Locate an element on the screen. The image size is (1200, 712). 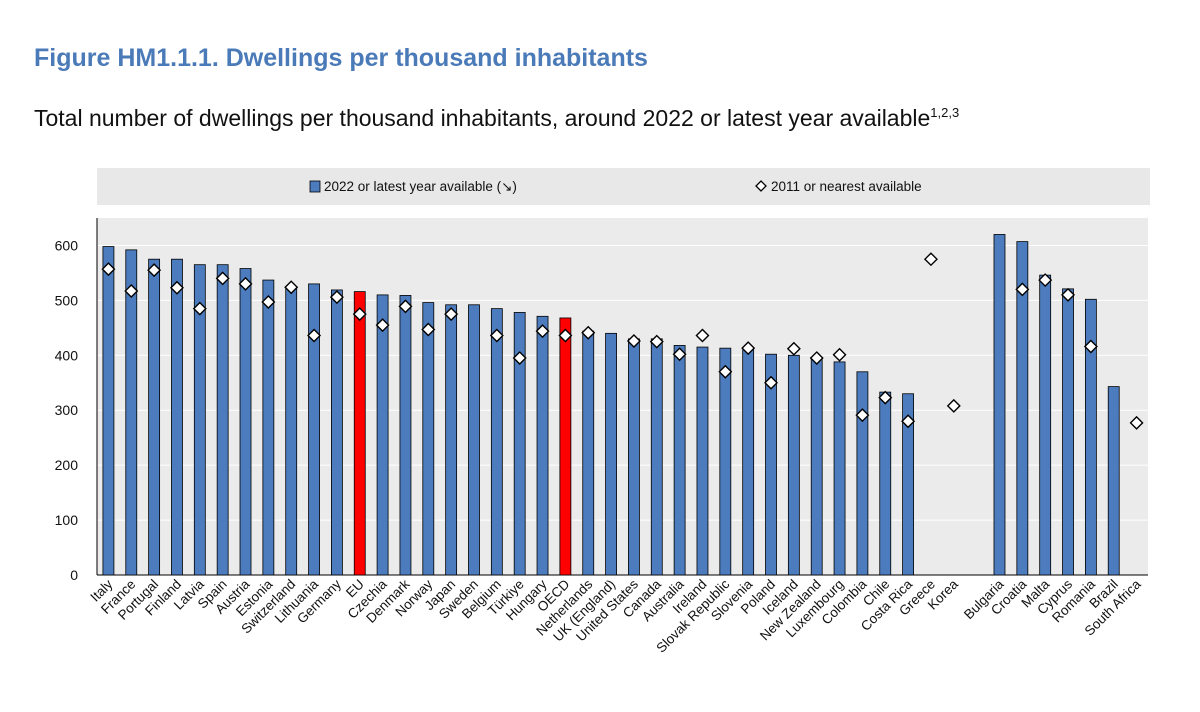
marker-norway is located at coordinates (428, 329).